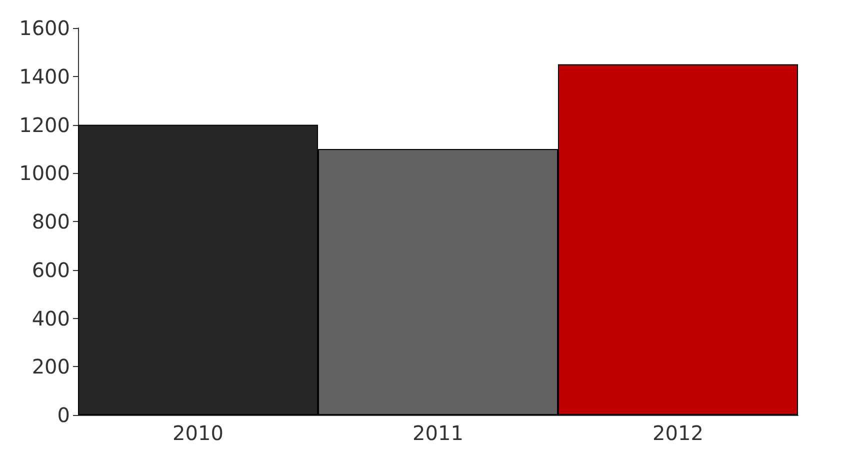 This screenshot has width=856, height=473. What do you see at coordinates (44, 76) in the screenshot?
I see `y-tick-label: 1400` at bounding box center [44, 76].